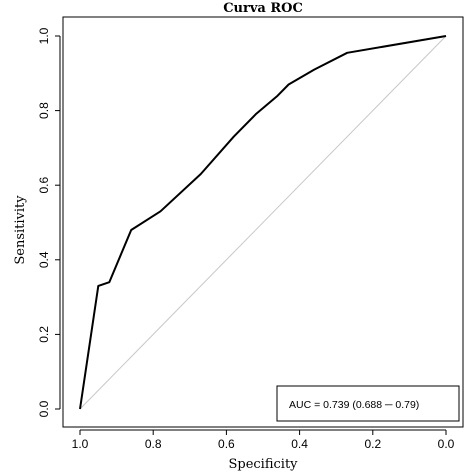 The height and width of the screenshot is (474, 474). What do you see at coordinates (44, 110) in the screenshot?
I see `y-tick-label: 0.8` at bounding box center [44, 110].